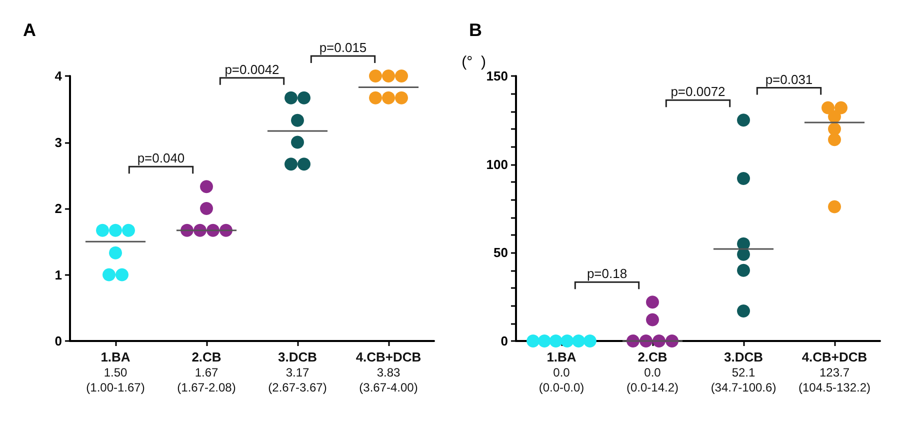  What do you see at coordinates (652, 372) in the screenshot?
I see `x-tick-label: 2.CB 0.0 (0.0-14.2)` at bounding box center [652, 372].